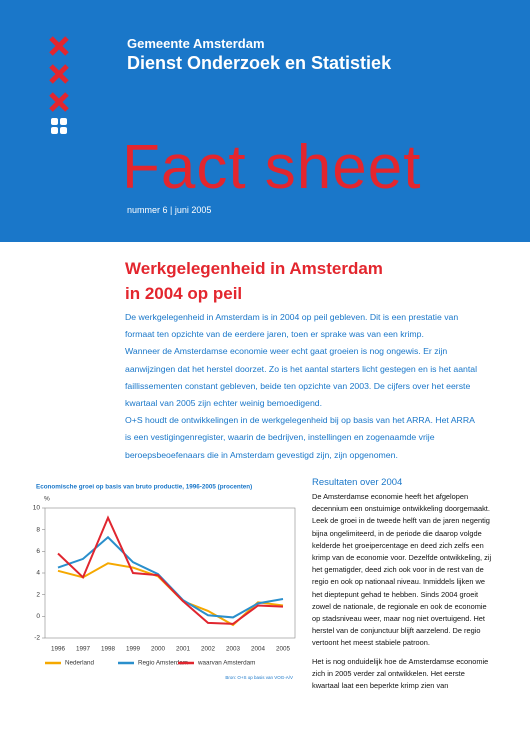 Image resolution: width=530 pixels, height=750 pixels. I want to click on legend-label: Regio Amsterdam, so click(163, 663).